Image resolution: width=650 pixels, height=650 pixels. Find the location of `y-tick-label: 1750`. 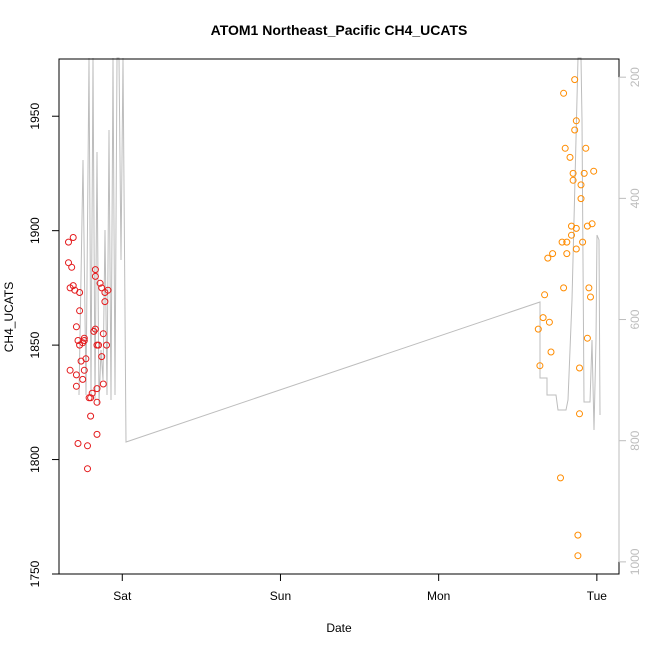

y-tick-label: 1750 is located at coordinates (35, 573).